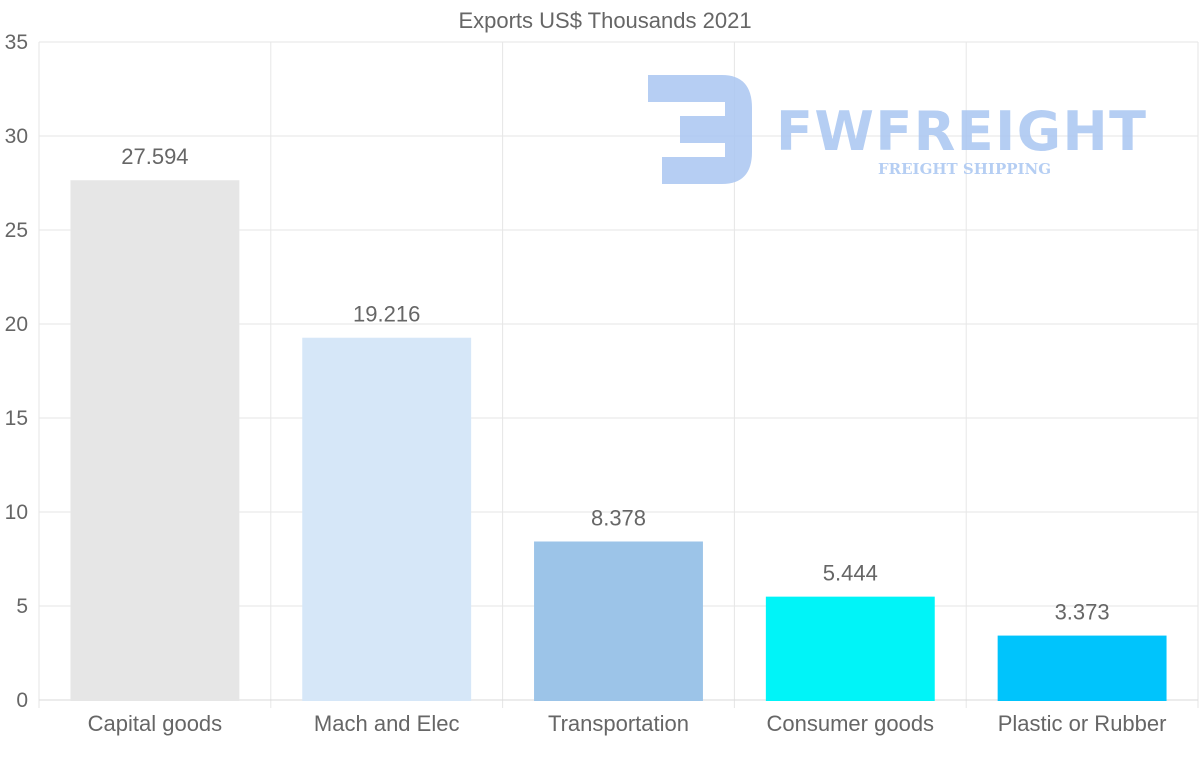  I want to click on watermark-brand: FWFREIGHT, so click(961, 131).